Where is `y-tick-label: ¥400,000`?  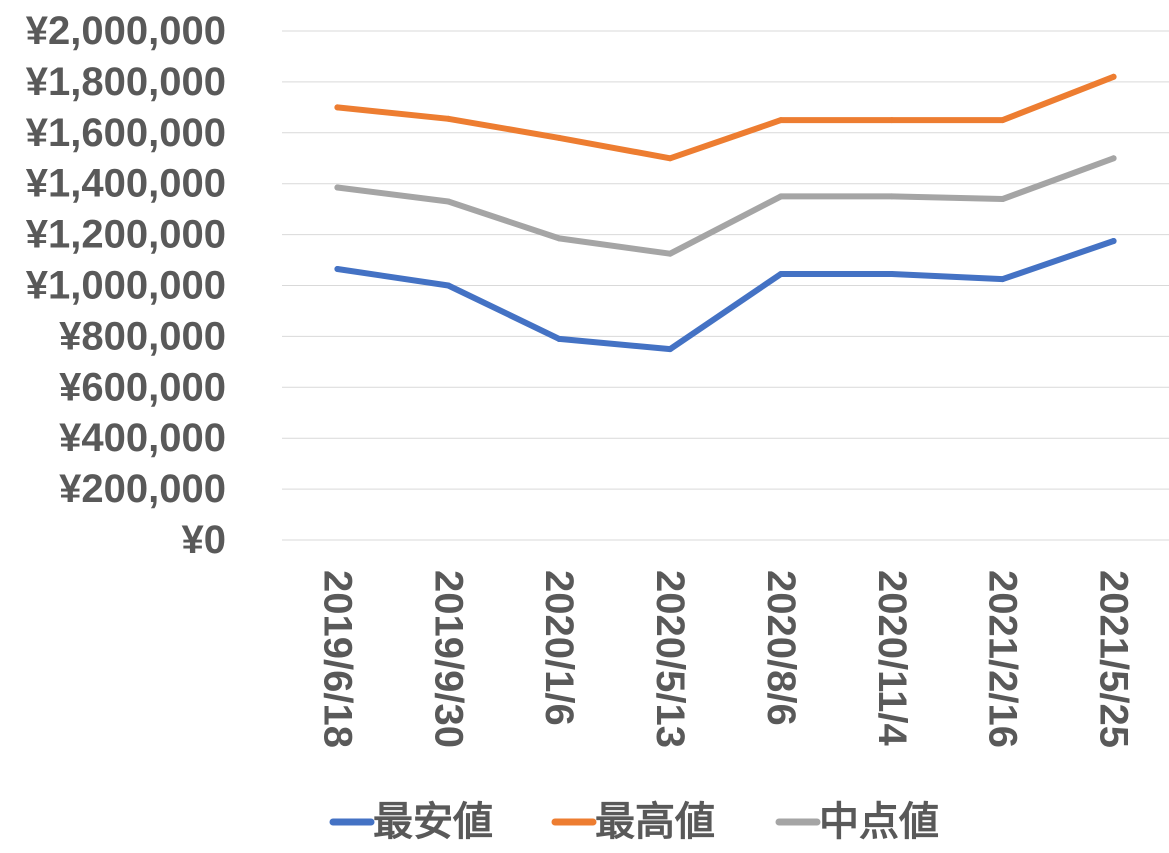
y-tick-label: ¥400,000 is located at coordinates (142, 438).